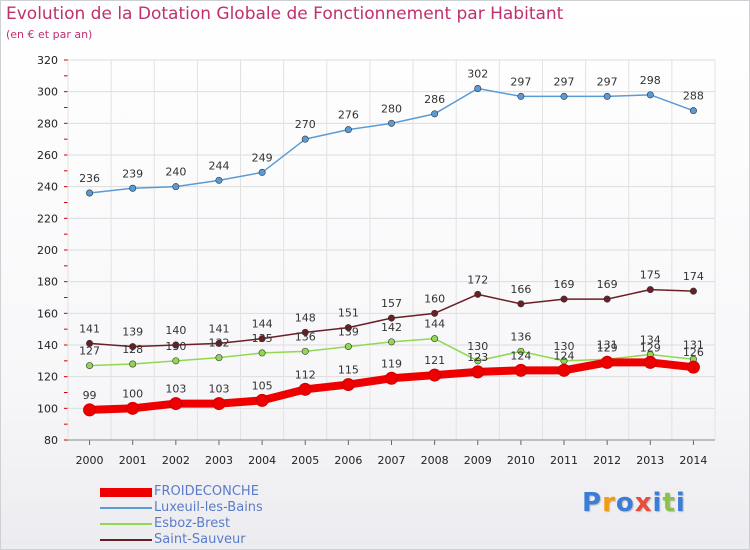 This screenshot has width=750, height=550. Describe the element at coordinates (434, 298) in the screenshot. I see `data-label: 160` at that location.